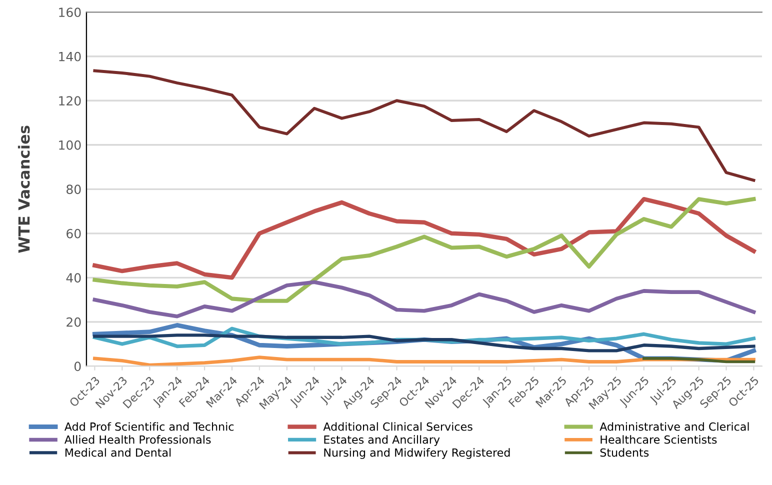 Image resolution: width=772 pixels, height=485 pixels. What do you see at coordinates (24, 189) in the screenshot?
I see `y-axis-title: WTE Vacancies` at bounding box center [24, 189].